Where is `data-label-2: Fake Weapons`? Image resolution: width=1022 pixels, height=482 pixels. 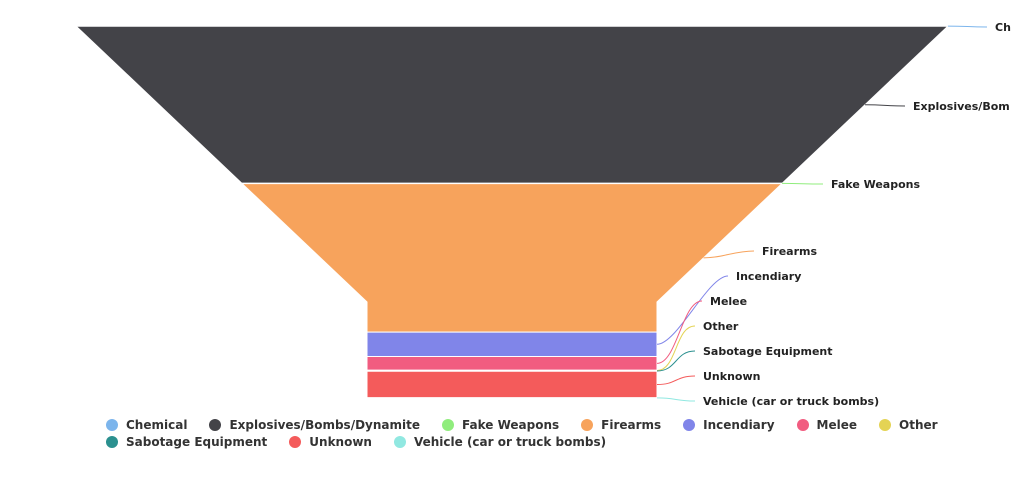
data-label-2: Fake Weapons is located at coordinates (875, 184).